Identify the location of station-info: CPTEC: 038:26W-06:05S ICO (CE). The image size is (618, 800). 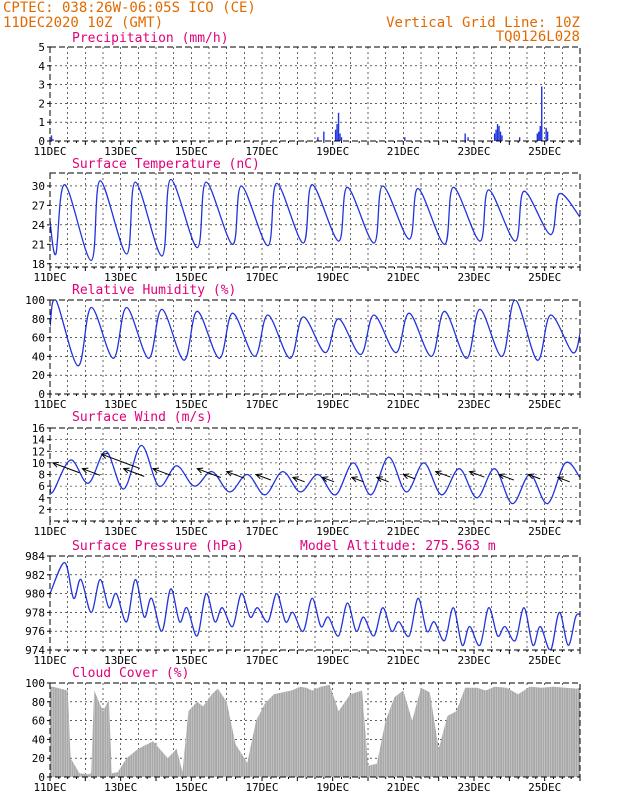
(129, 8).